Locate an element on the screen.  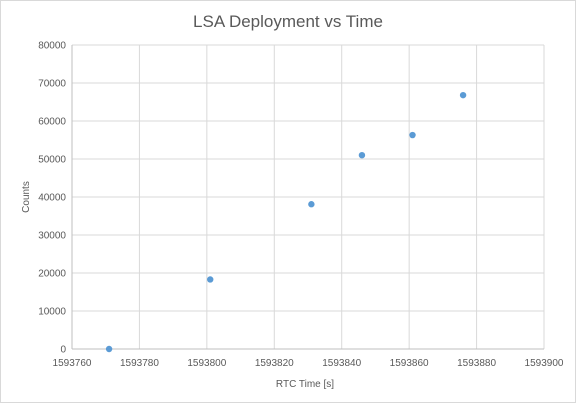
y-tick-label: 0 is located at coordinates (63, 350).